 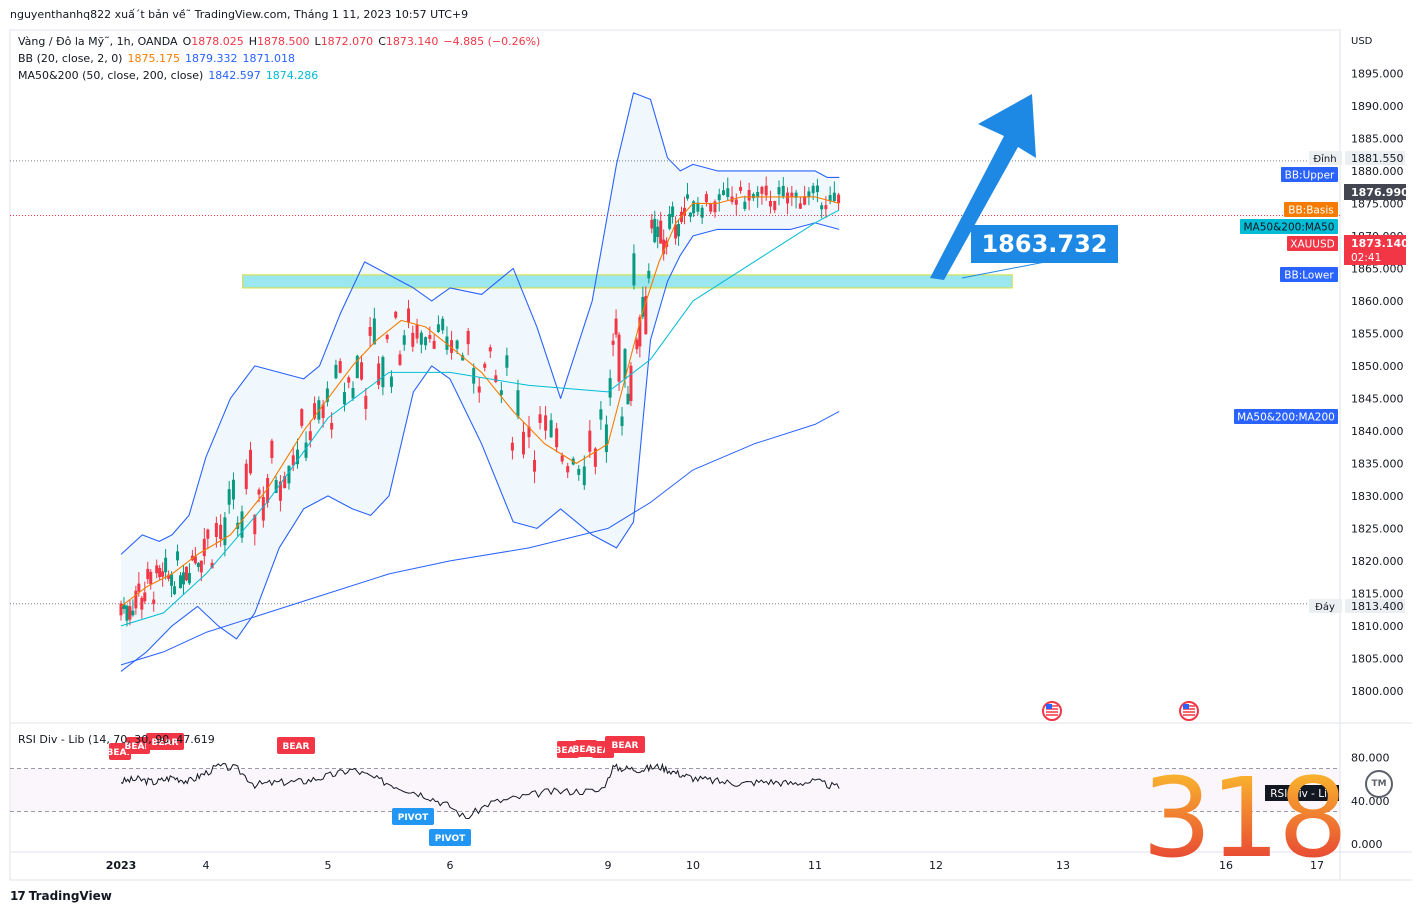 I want to click on up-arrow-drawing, so click(x=983, y=187).